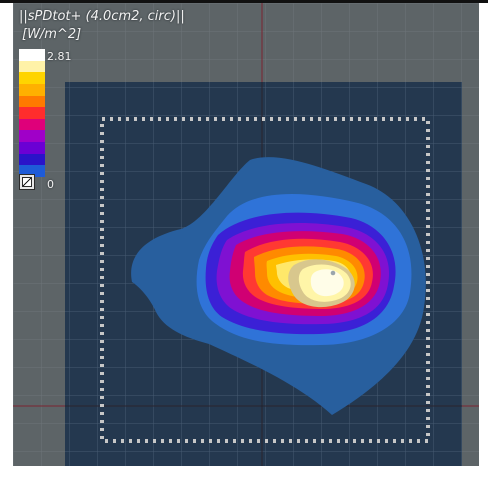  I want to click on legend-bar, so click(32, 113).